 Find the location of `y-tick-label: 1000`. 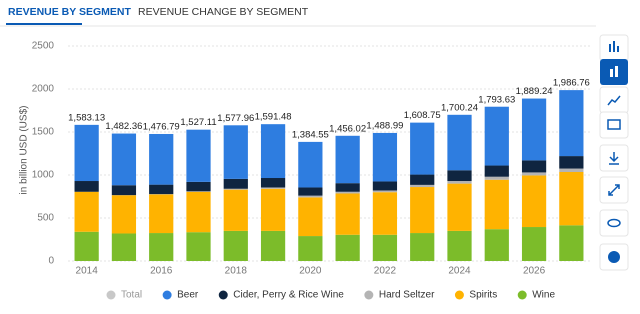

y-tick-label: 1000 is located at coordinates (43, 175).